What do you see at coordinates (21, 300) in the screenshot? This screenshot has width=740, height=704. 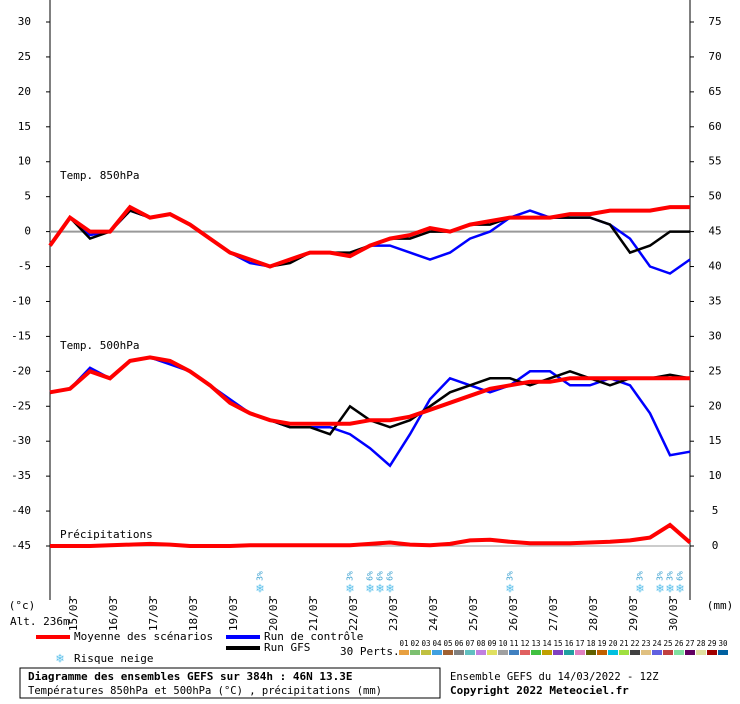 I see `y-tick-label: -10` at bounding box center [21, 300].